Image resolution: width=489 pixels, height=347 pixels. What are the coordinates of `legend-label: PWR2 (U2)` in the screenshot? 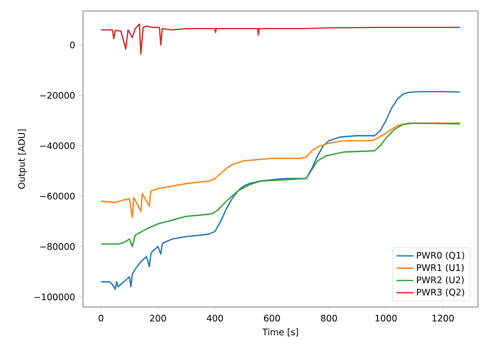 It's located at (440, 280).